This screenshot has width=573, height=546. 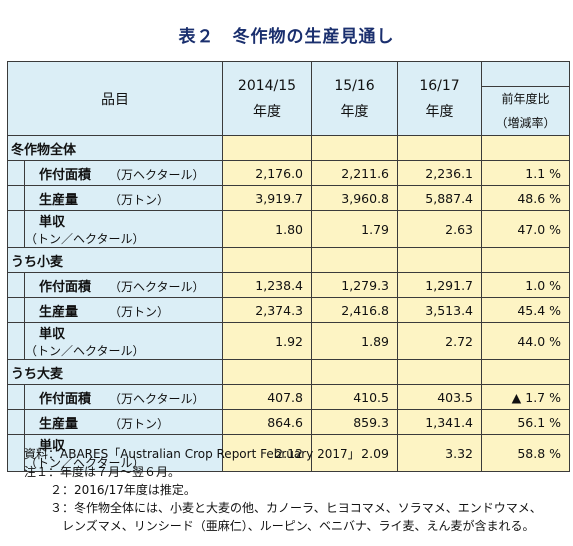 I want to click on header-change-sub: （増減率）, so click(x=525, y=123).